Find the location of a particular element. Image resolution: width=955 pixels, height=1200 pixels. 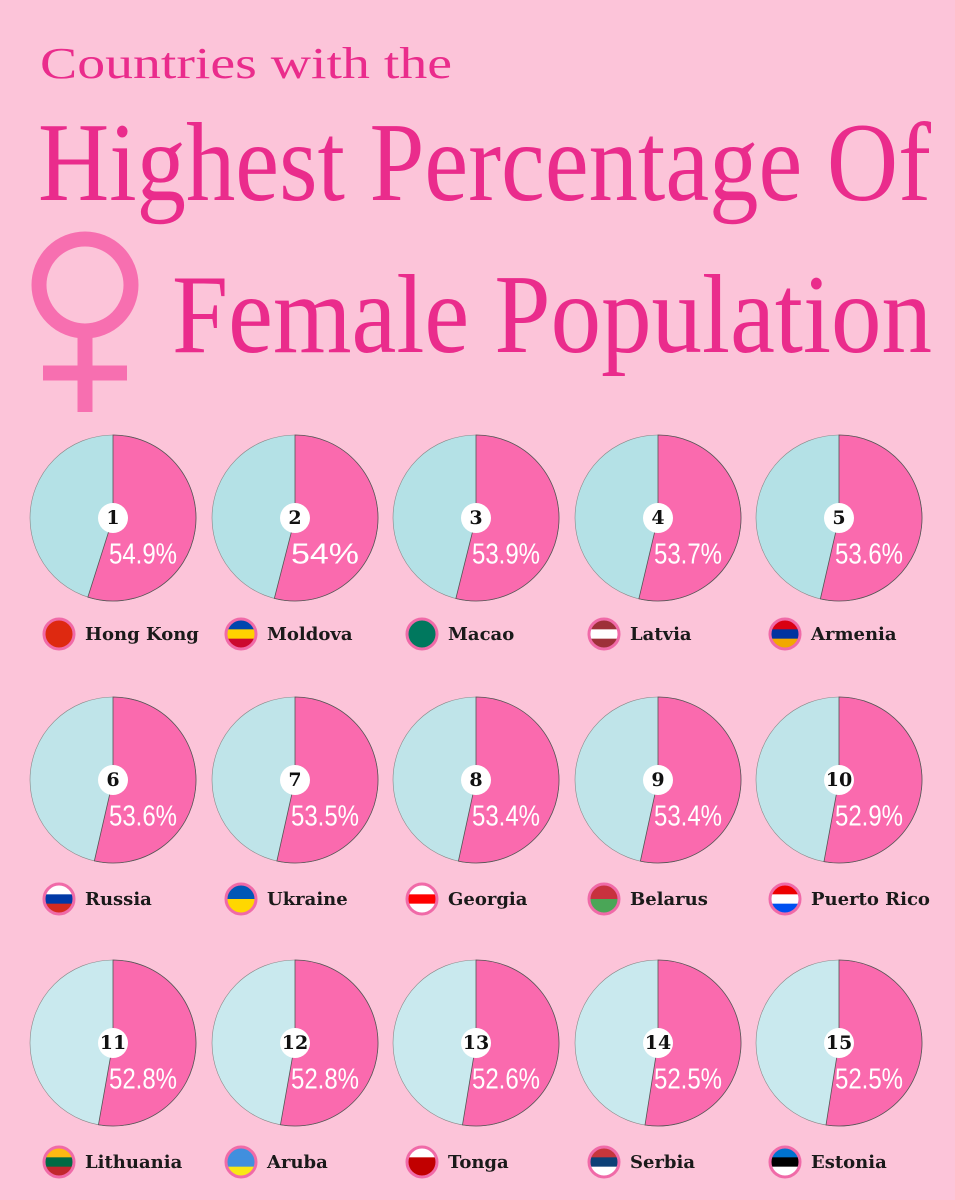

country-name: Lithuania is located at coordinates (134, 1162).